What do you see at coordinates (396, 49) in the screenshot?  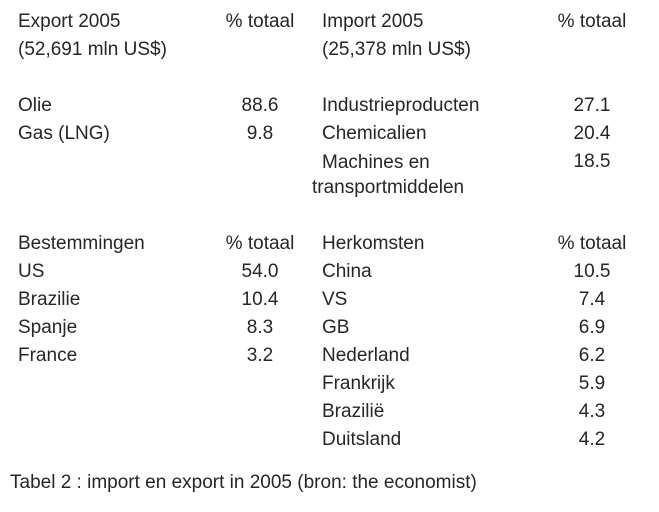 I see `import-total-value: (25,378 mln US$)` at bounding box center [396, 49].